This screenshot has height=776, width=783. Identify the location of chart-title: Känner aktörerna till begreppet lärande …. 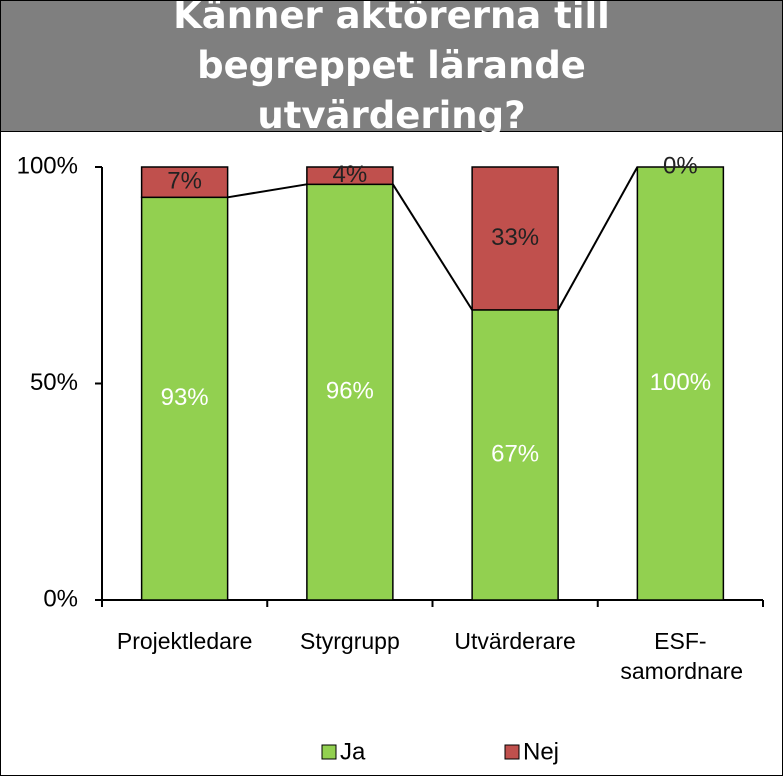
(391, 68).